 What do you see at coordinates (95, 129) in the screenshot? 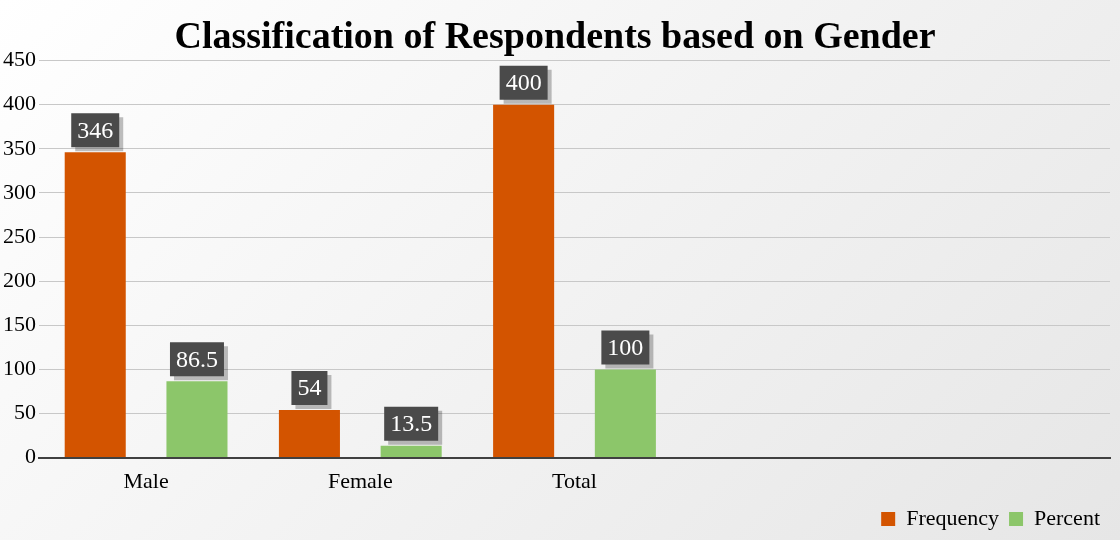
I see `data-label: 346` at bounding box center [95, 129].